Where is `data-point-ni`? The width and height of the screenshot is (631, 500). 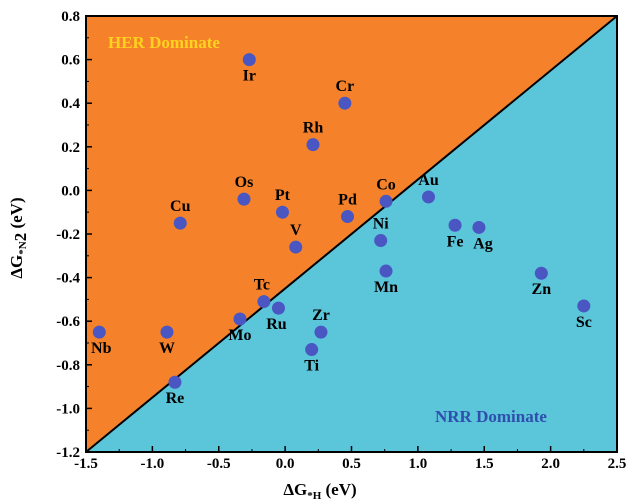
data-point-ni is located at coordinates (381, 241).